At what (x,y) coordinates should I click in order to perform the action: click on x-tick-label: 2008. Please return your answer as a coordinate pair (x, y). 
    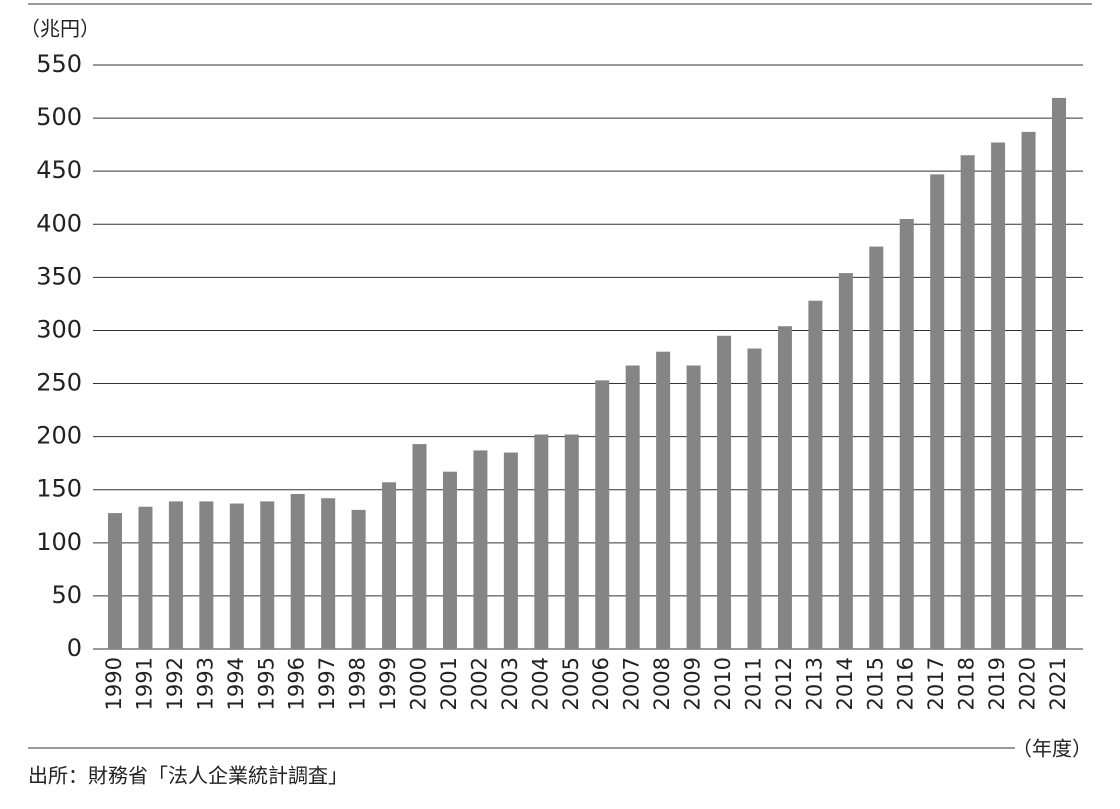
    Looking at the image, I should click on (662, 683).